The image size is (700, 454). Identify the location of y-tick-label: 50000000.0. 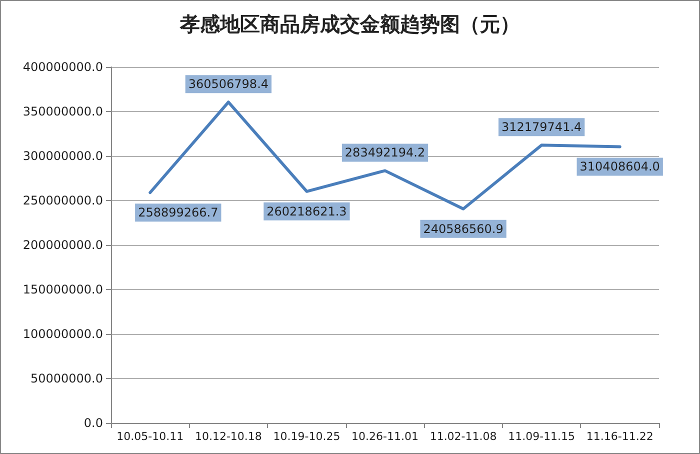
(66, 379).